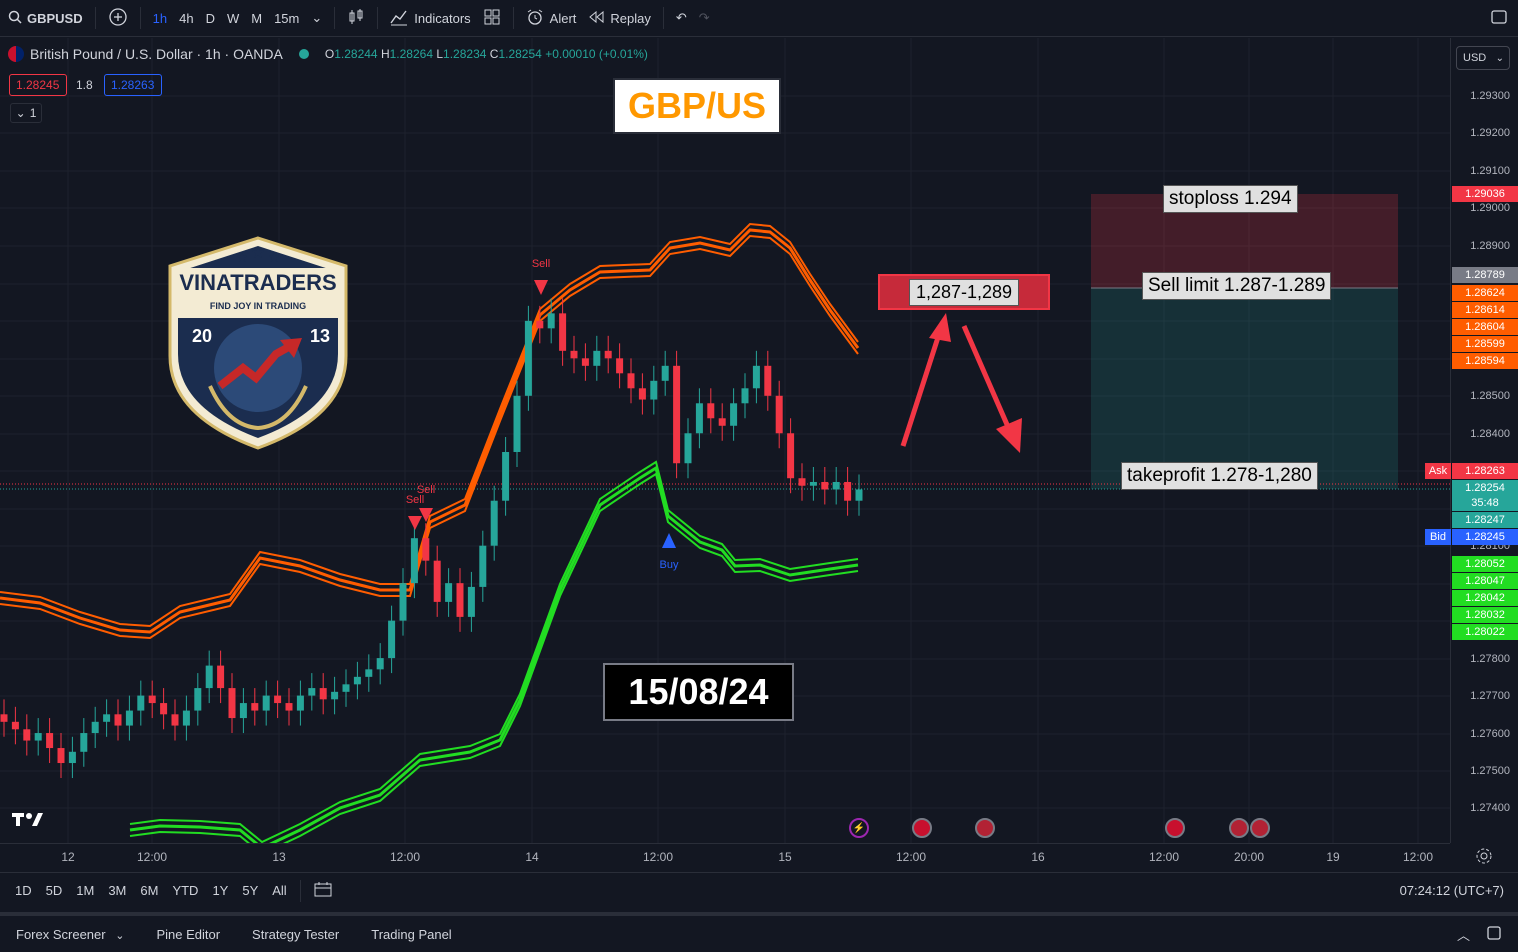 The width and height of the screenshot is (1518, 952). What do you see at coordinates (1484, 858) in the screenshot?
I see `reset-scale-button` at bounding box center [1484, 858].